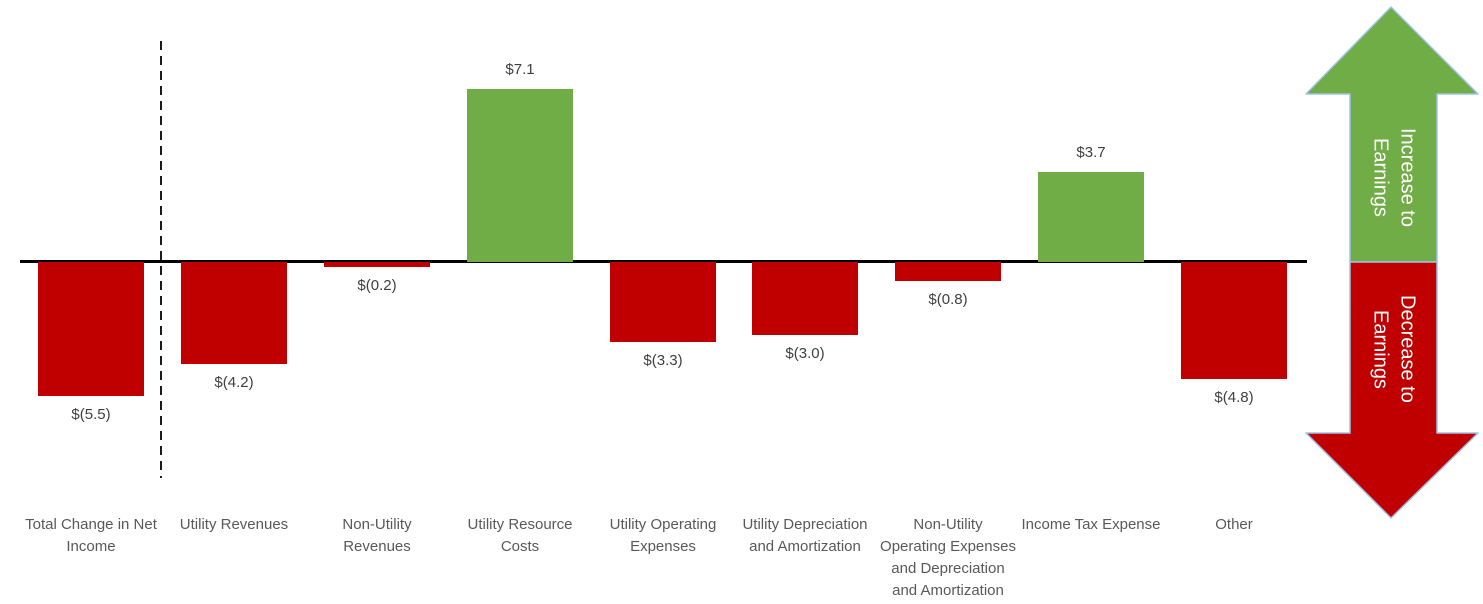 This screenshot has width=1483, height=604. I want to click on bar-utility-operating-expenses, so click(663, 302).